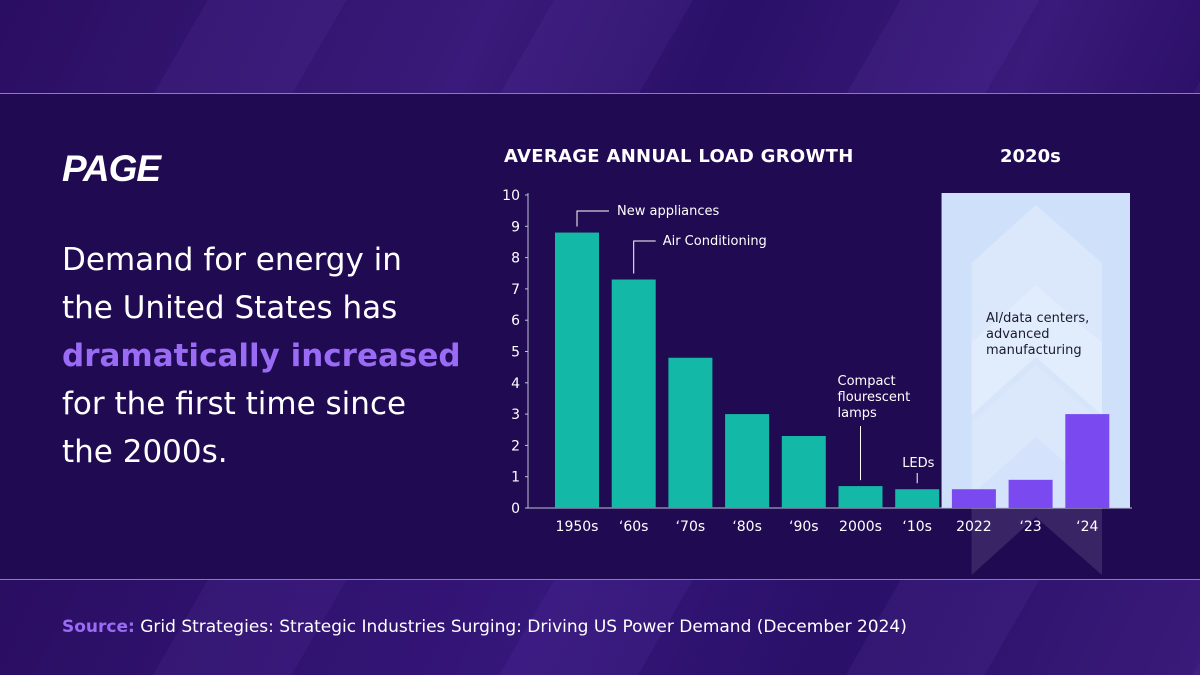 The width and height of the screenshot is (1200, 675). I want to click on annotation-label: Air Conditioning, so click(715, 241).